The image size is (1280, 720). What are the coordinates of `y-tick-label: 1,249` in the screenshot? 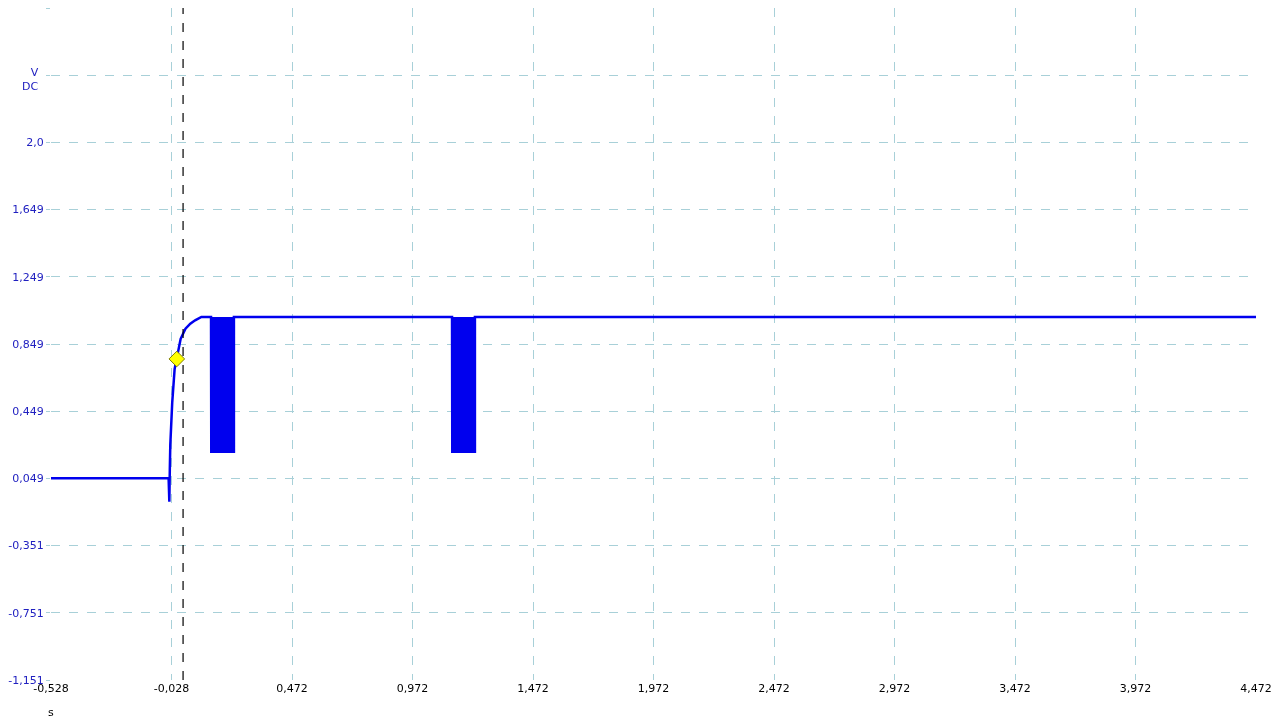 It's located at (28, 277).